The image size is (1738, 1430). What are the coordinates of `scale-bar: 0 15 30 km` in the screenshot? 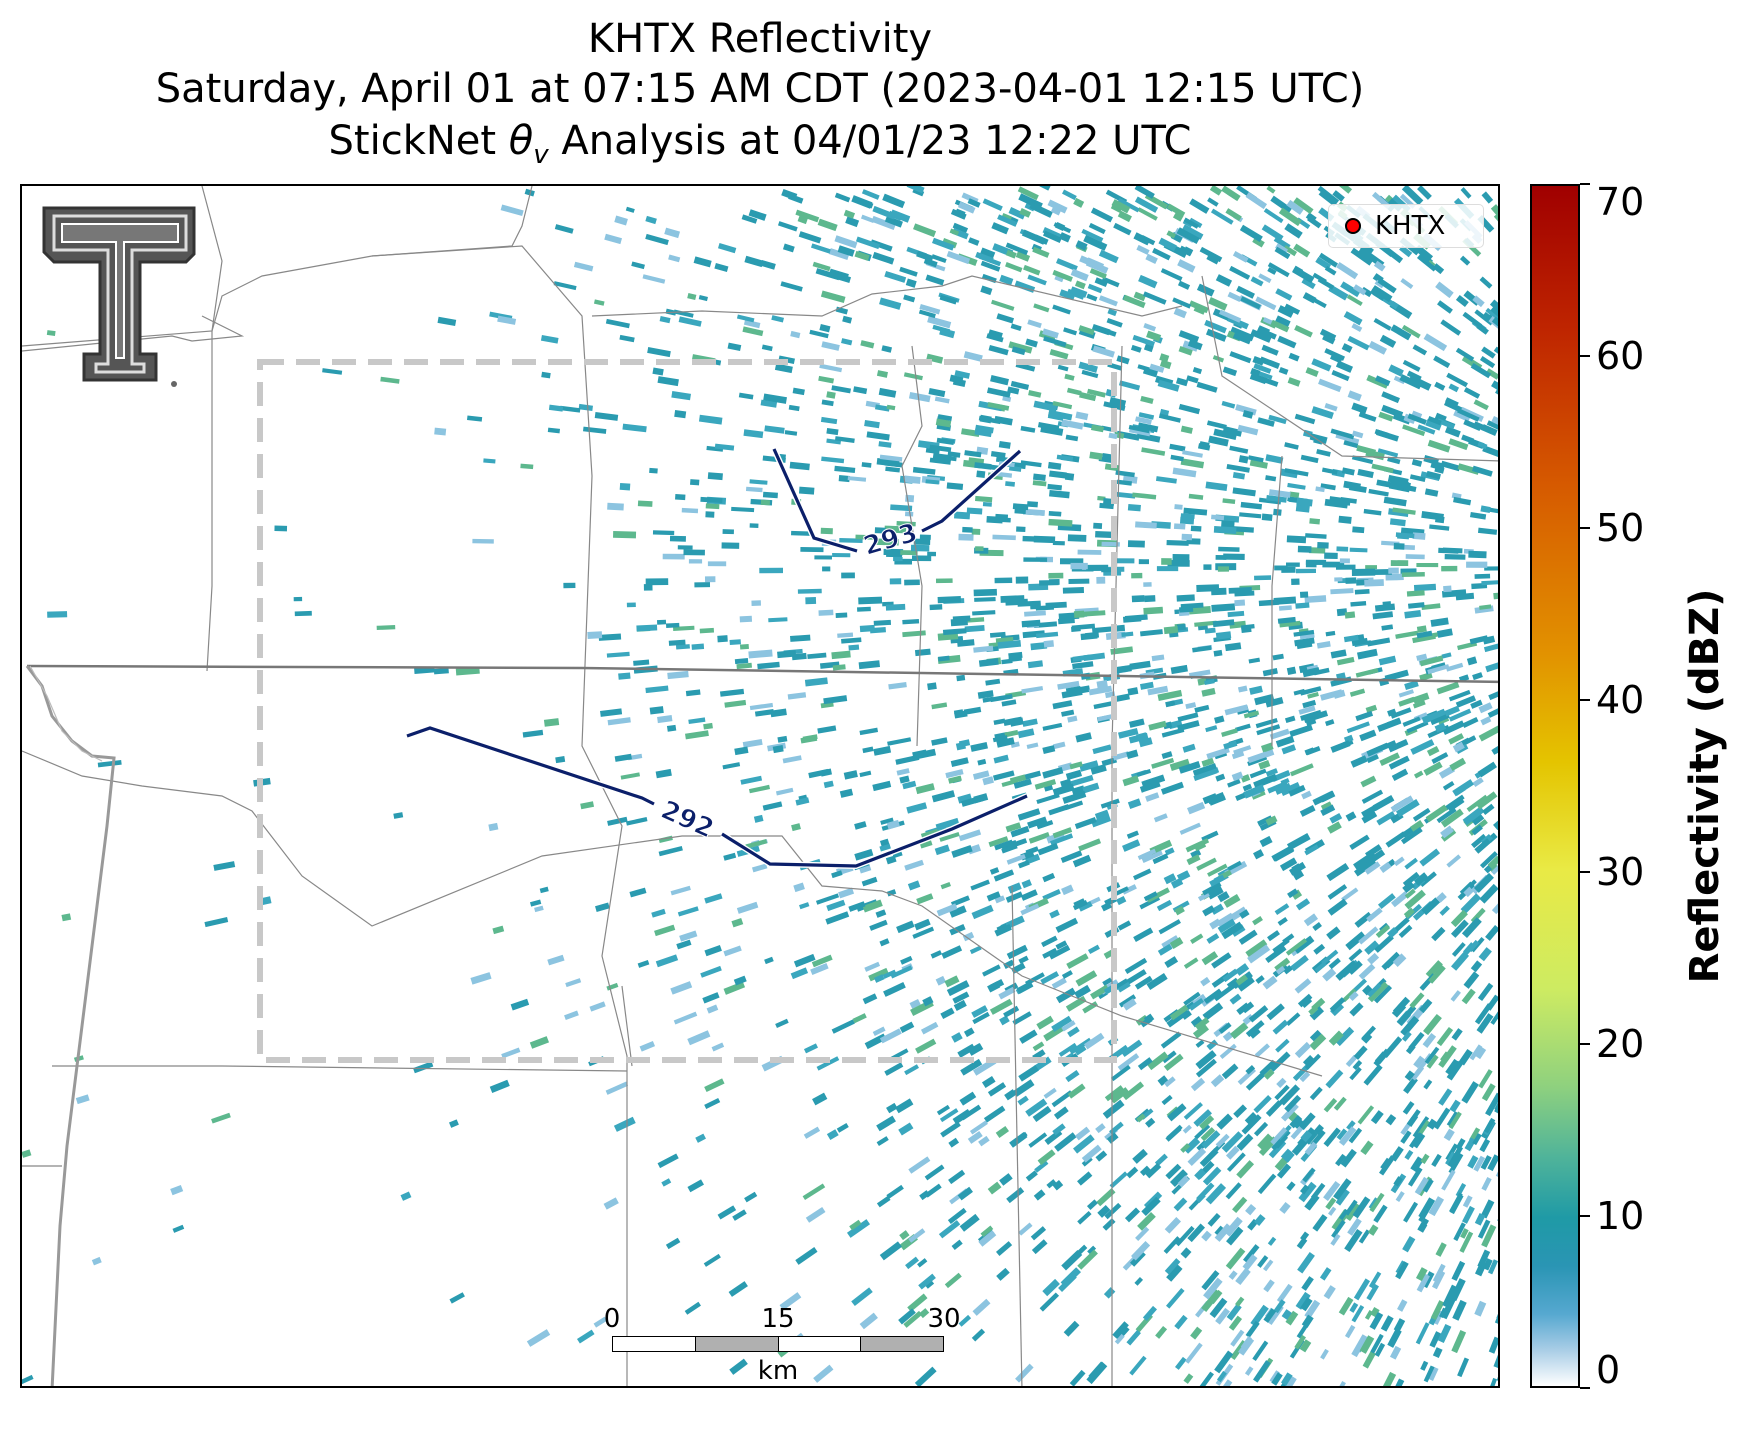 It's located at (792, 1345).